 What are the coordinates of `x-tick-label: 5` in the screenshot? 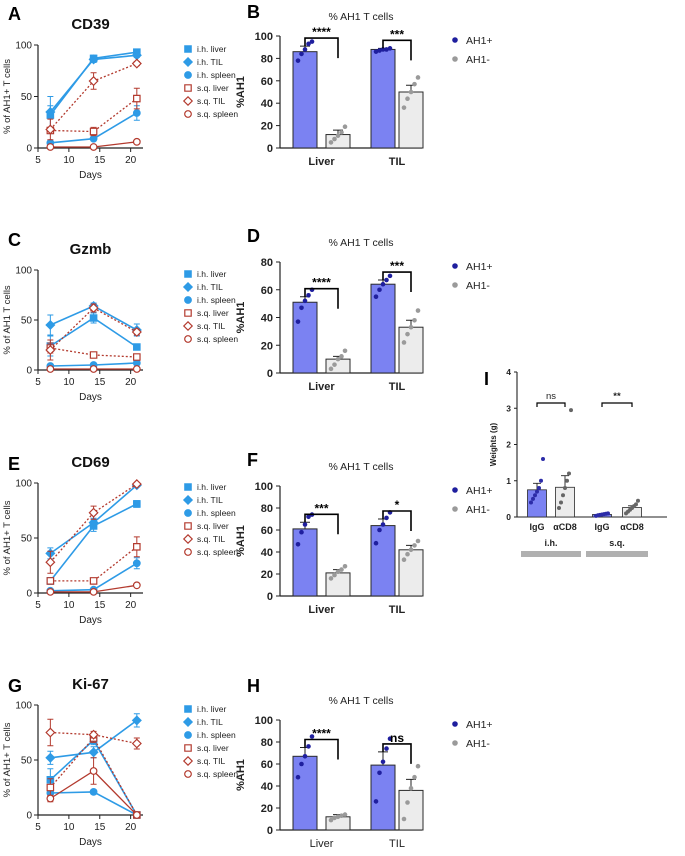 It's located at (38, 605).